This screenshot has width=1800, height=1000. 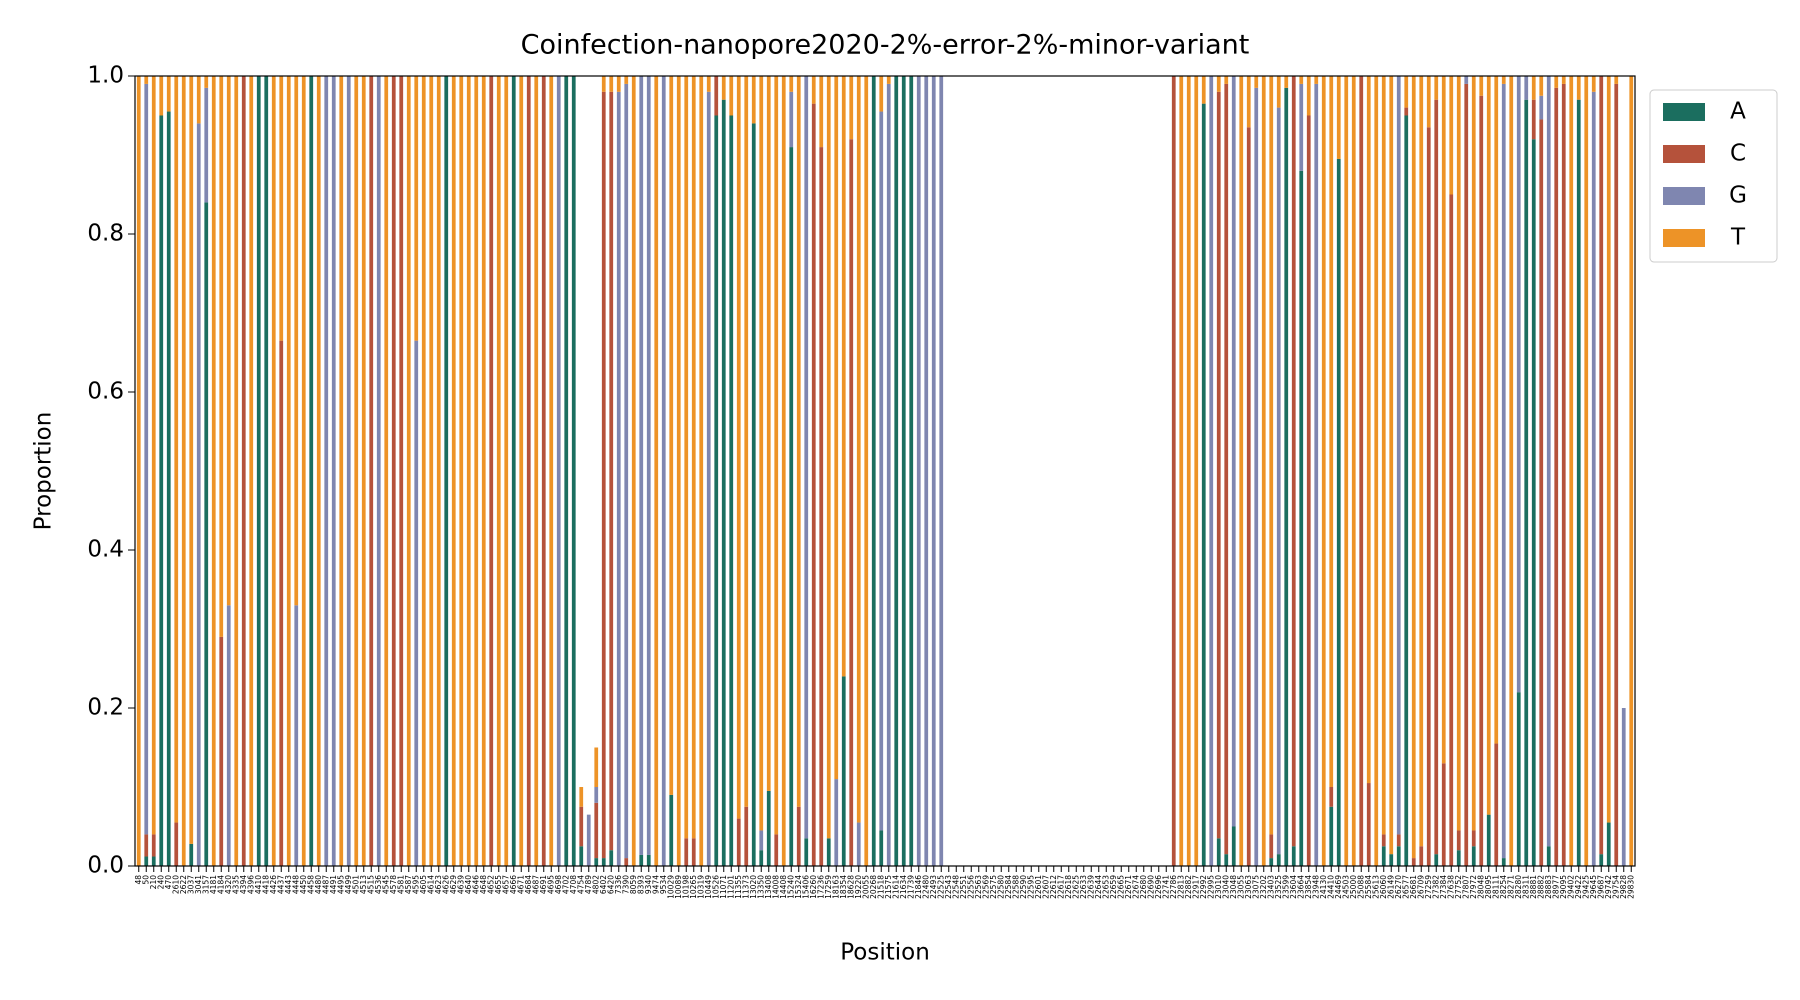 What do you see at coordinates (1435, 887) in the screenshot?
I see `x-tick-label: 27382` at bounding box center [1435, 887].